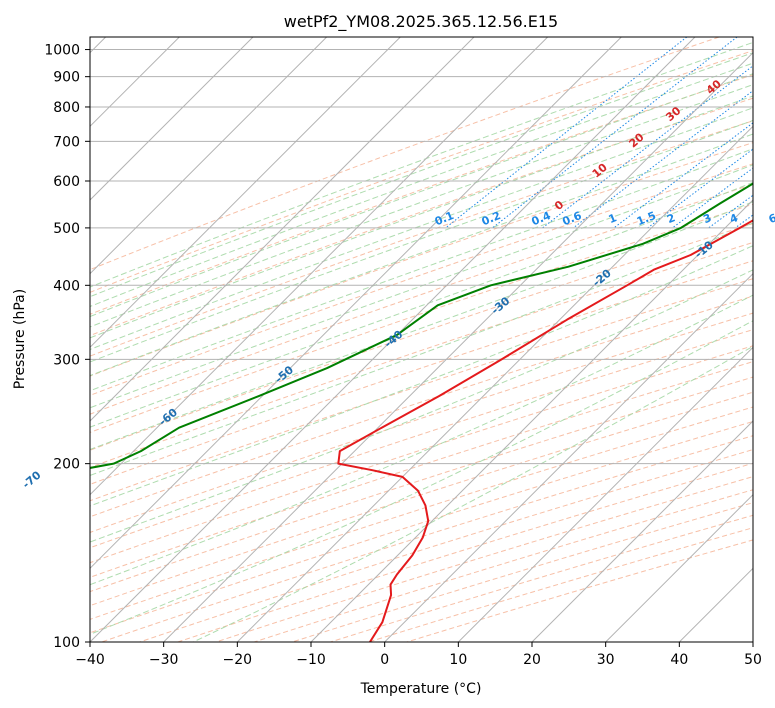  I want to click on dry-adiabat-label: -70, so click(32, 479).